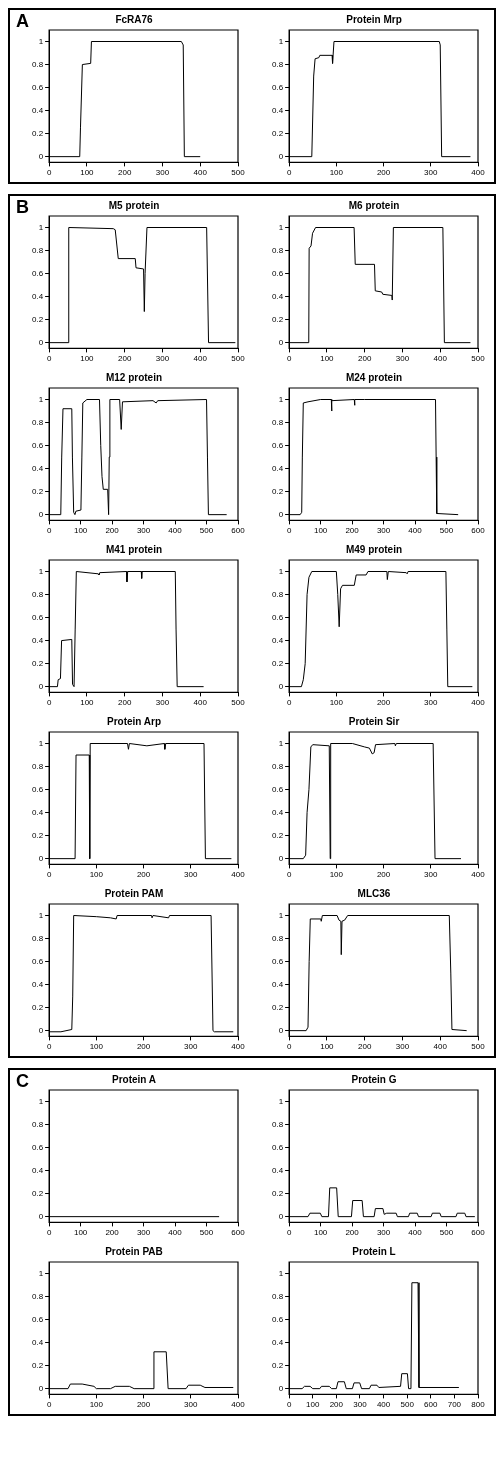 Image resolution: width=504 pixels, height=1457 pixels. What do you see at coordinates (374, 893) in the screenshot?
I see `chart-title: MLC36` at bounding box center [374, 893].